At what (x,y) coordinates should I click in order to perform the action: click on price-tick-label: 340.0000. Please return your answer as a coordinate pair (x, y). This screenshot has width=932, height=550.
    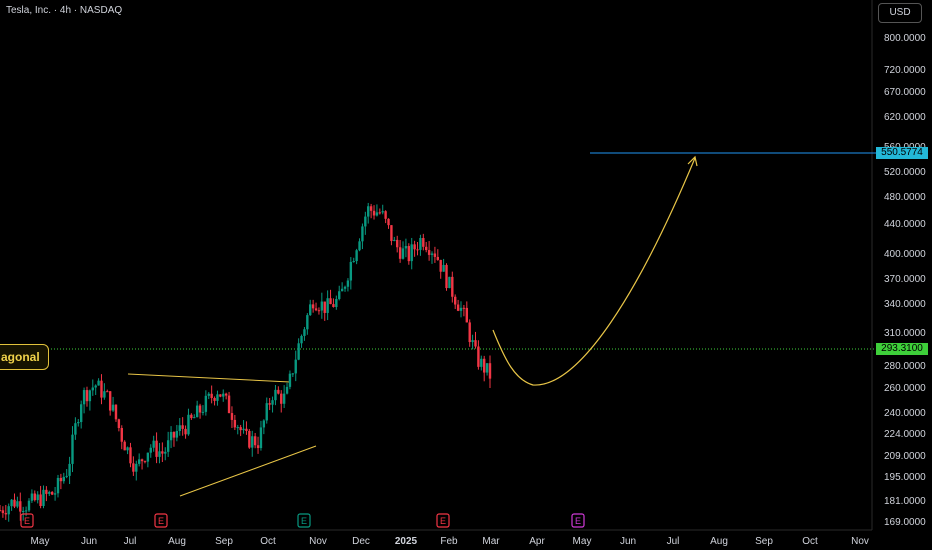
    Looking at the image, I should click on (905, 304).